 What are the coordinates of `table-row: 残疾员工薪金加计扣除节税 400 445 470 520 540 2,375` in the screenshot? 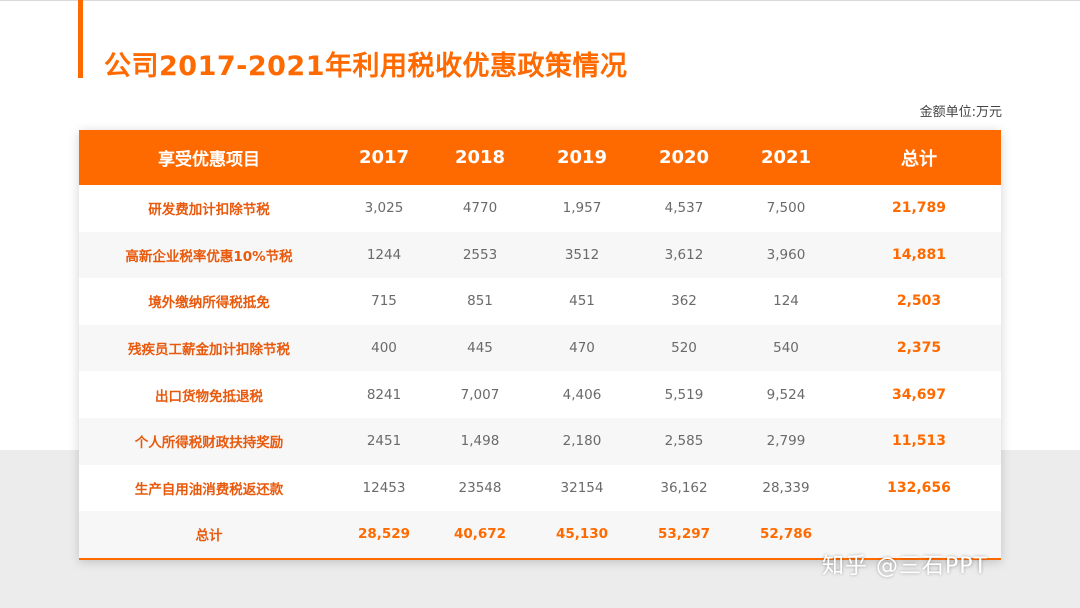 It's located at (540, 348).